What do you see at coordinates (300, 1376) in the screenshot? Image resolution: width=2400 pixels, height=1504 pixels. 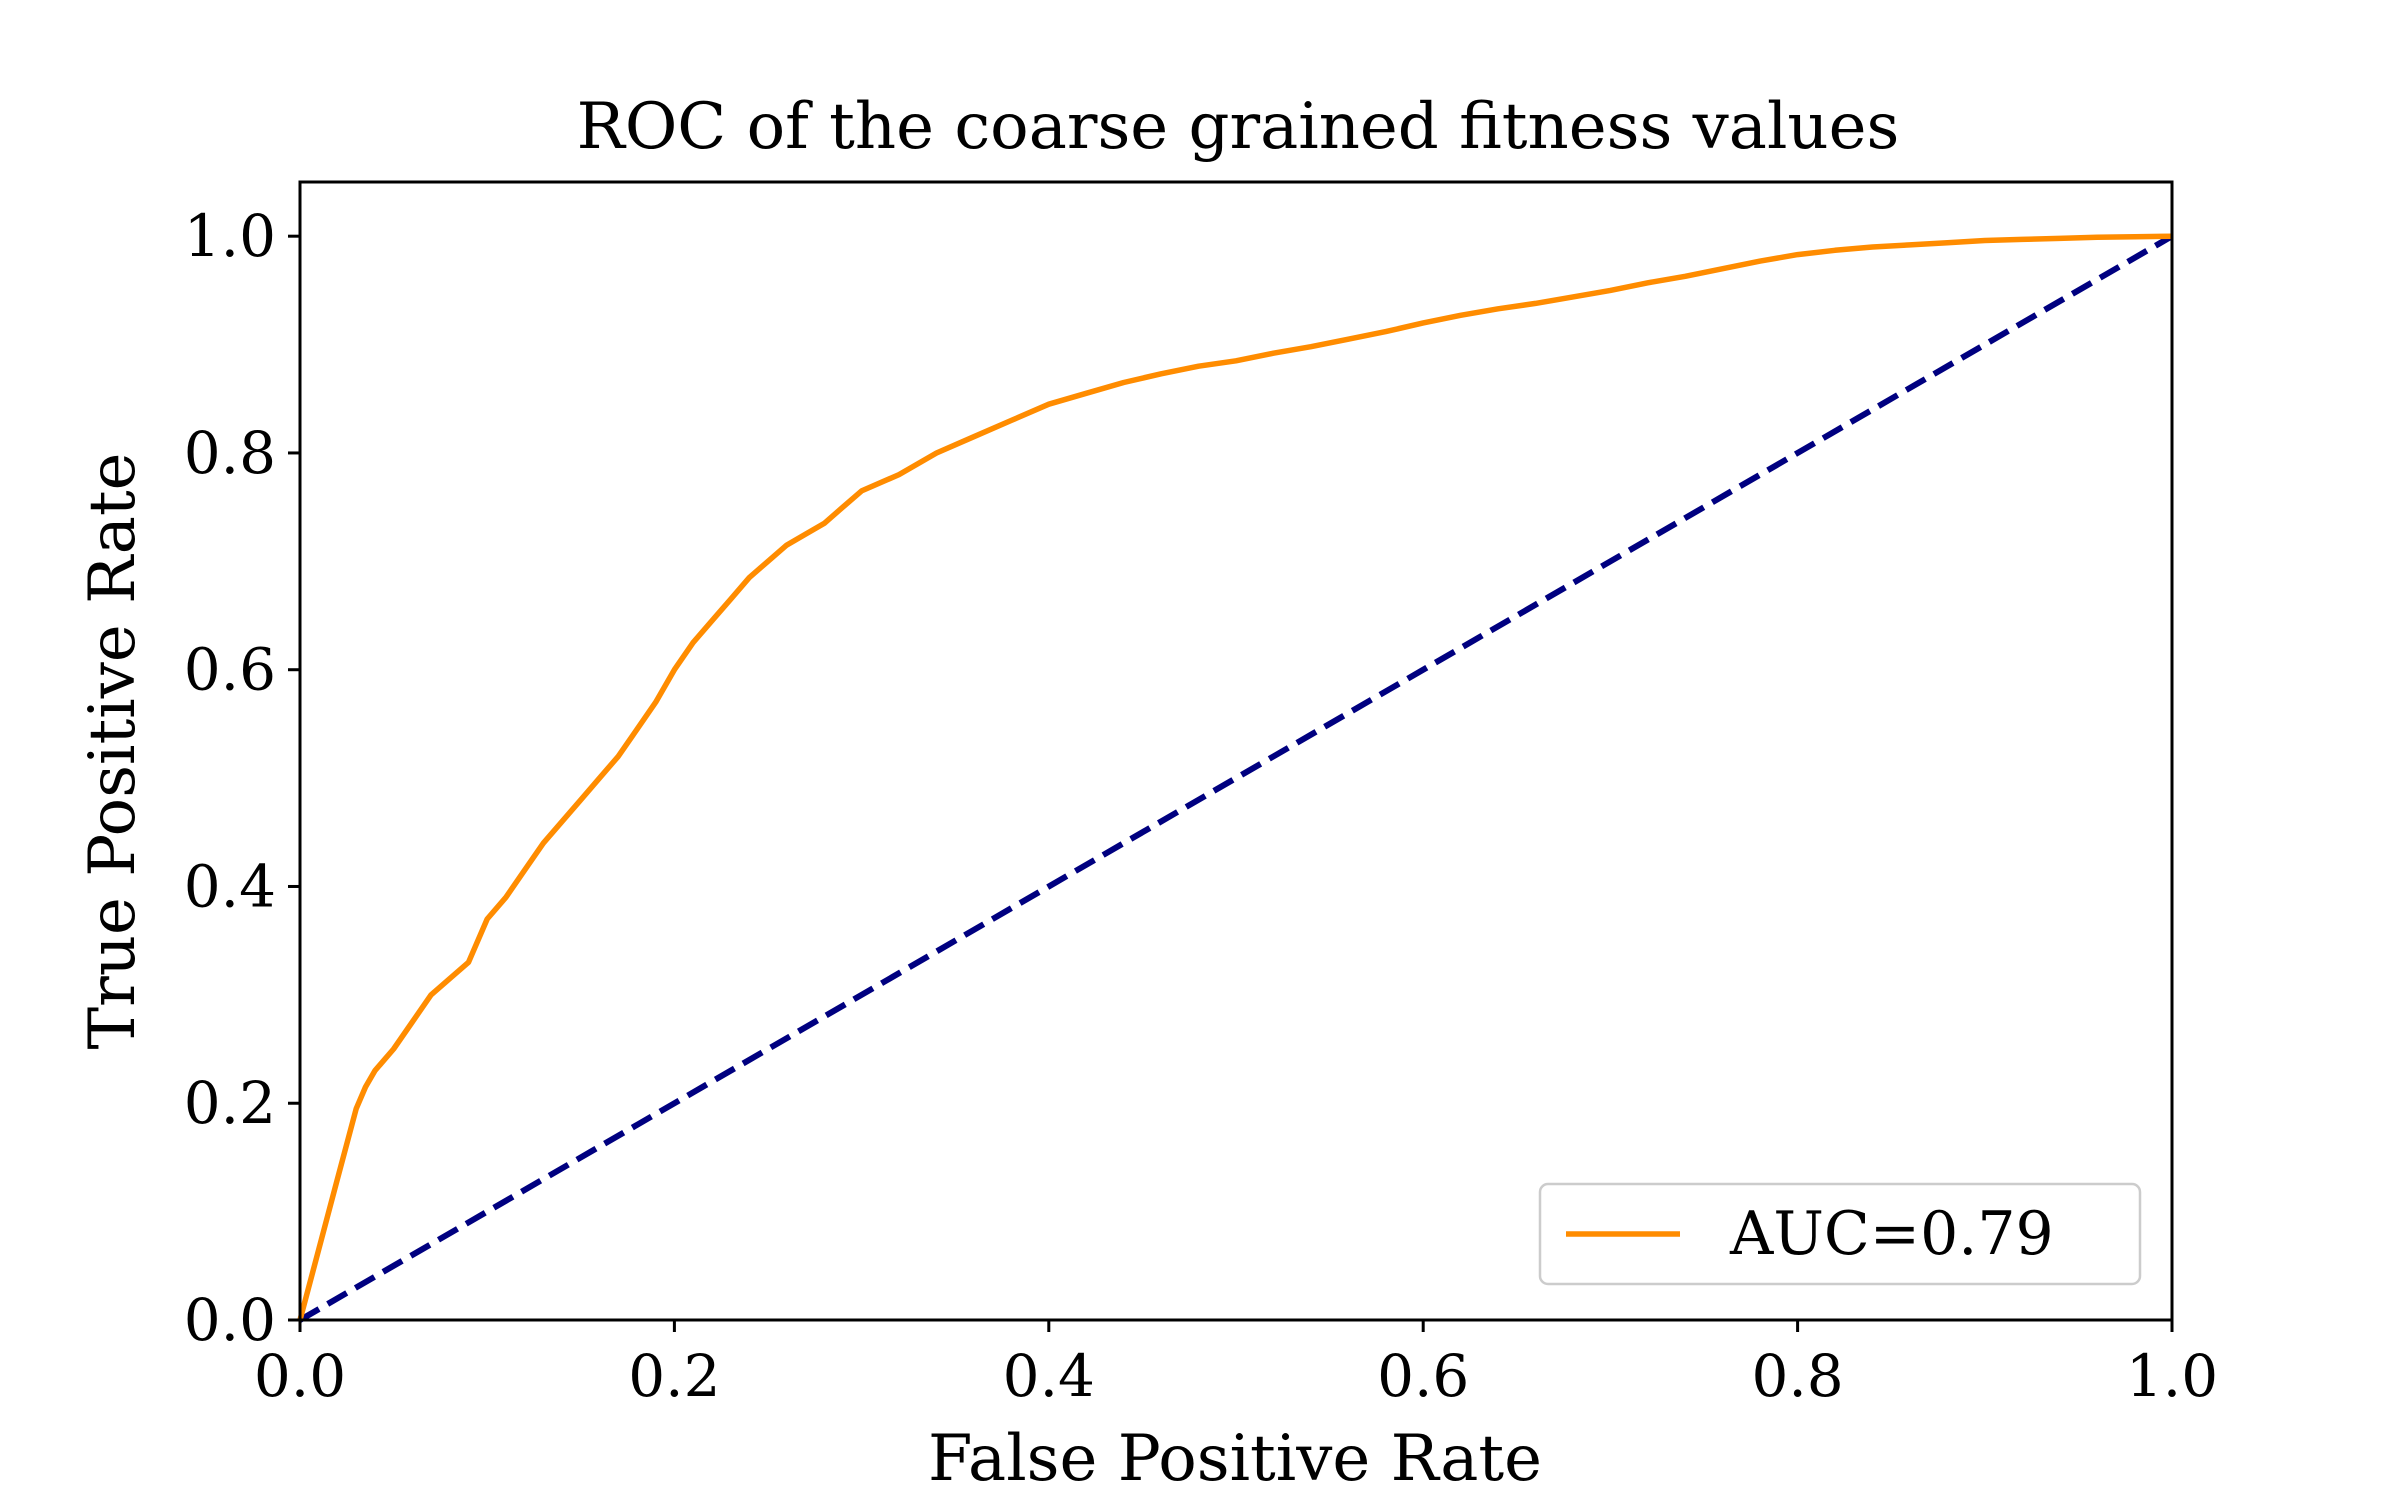 I see `x-tick-label: 0.0` at bounding box center [300, 1376].